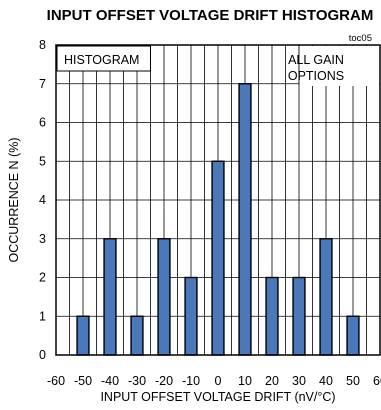 This screenshot has width=381, height=410. I want to click on x-tick-label: -50, so click(83, 381).